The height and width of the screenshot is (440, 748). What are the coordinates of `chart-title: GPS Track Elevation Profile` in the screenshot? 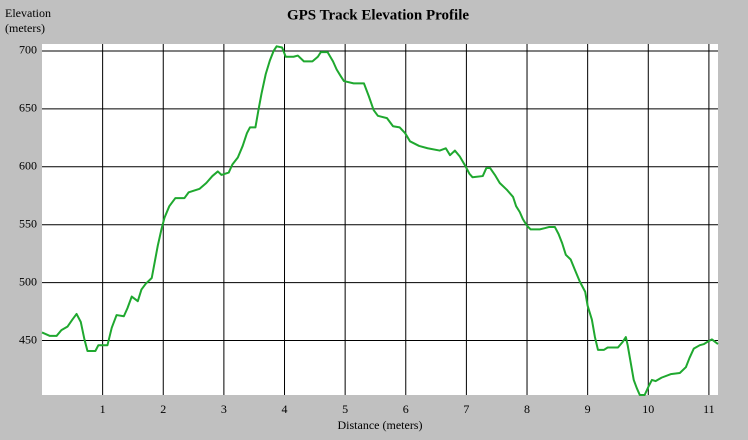 It's located at (378, 15).